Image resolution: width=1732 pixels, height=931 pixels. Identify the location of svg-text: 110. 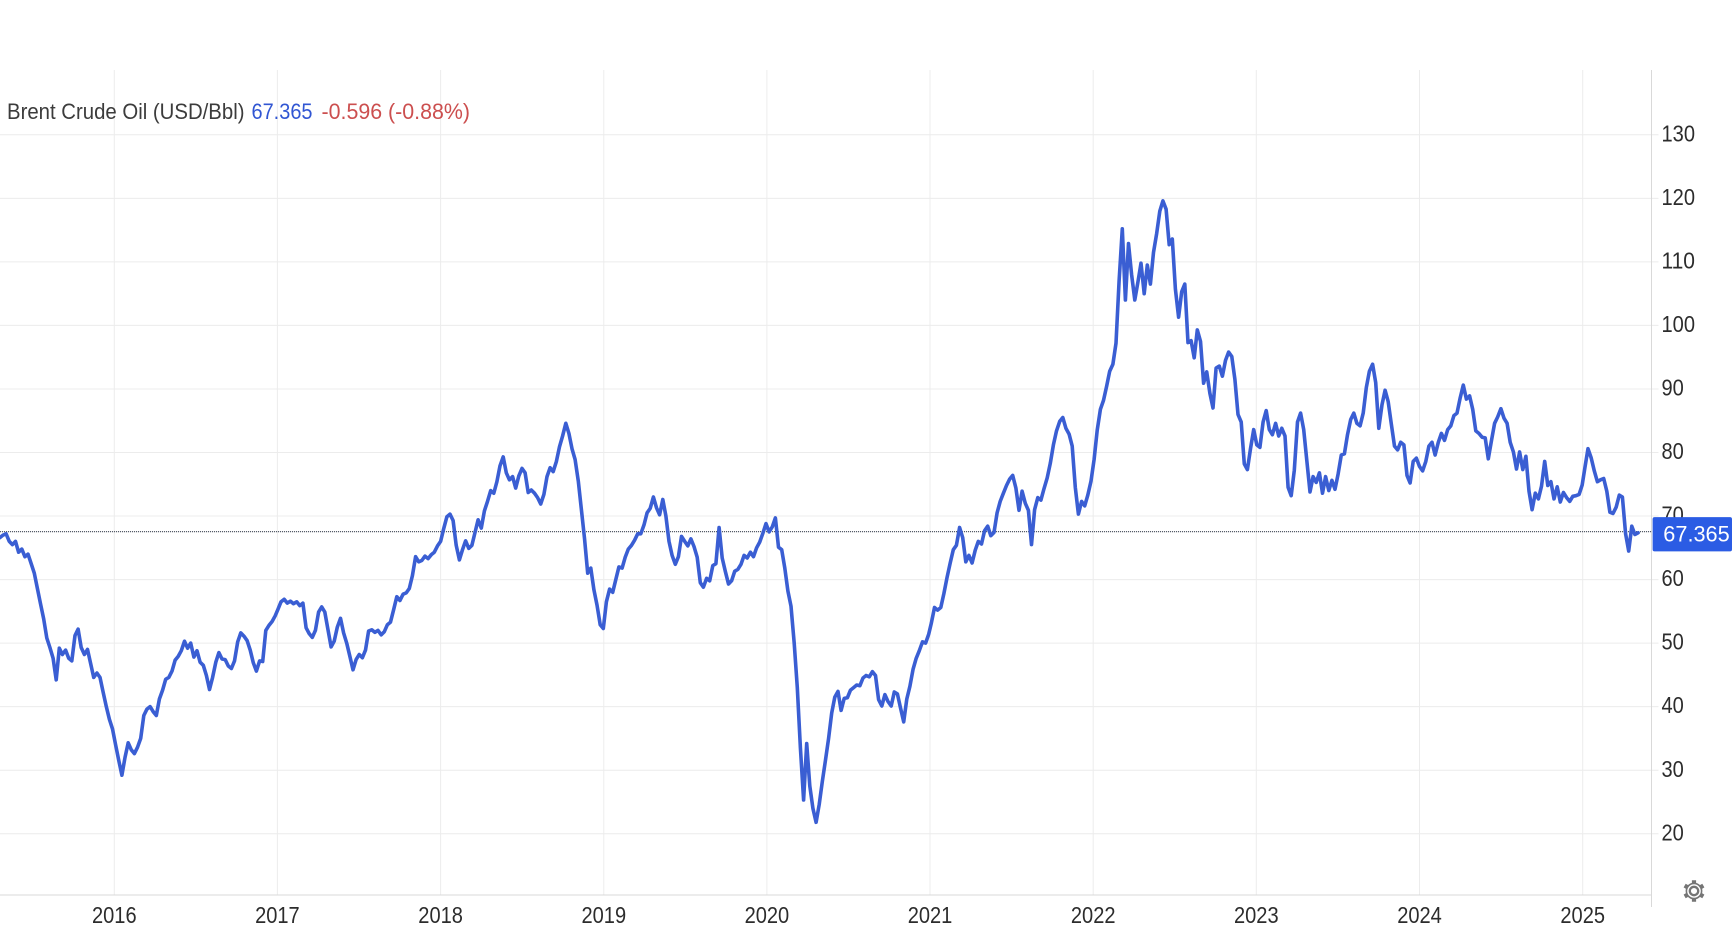
(1679, 261).